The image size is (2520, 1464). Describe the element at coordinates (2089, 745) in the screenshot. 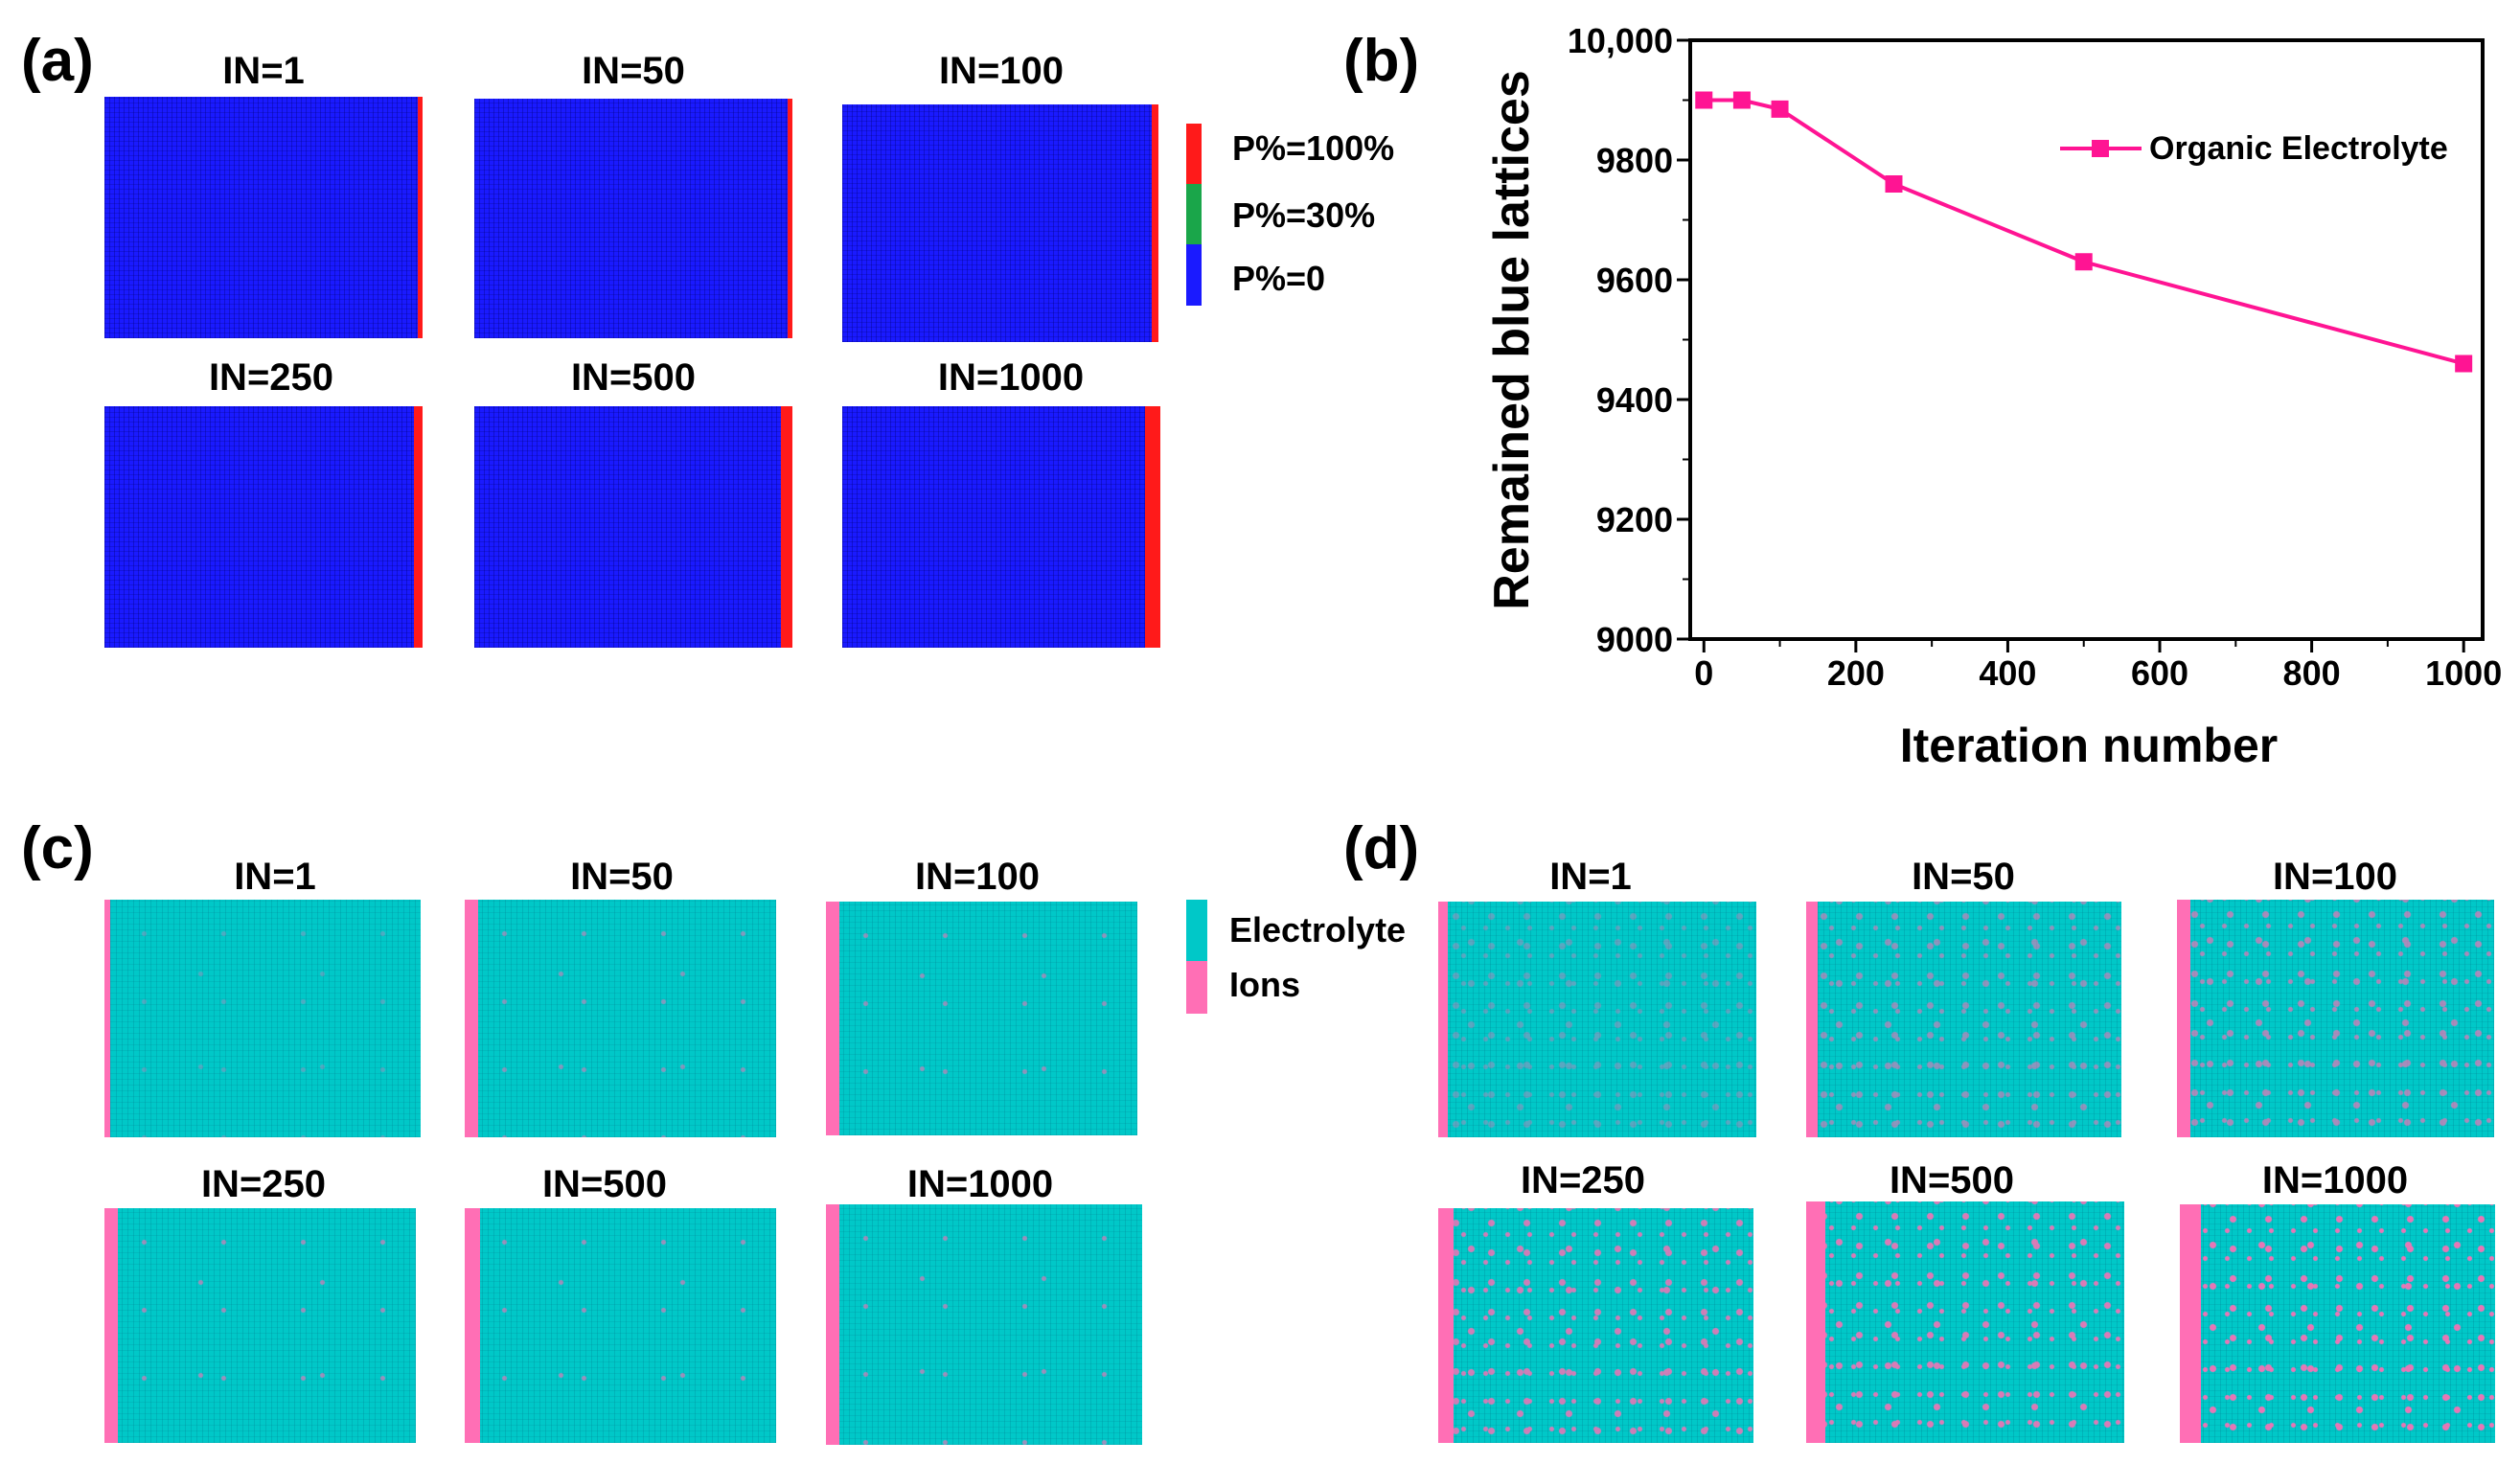

I see `x-axis-label: Iteration number` at that location.